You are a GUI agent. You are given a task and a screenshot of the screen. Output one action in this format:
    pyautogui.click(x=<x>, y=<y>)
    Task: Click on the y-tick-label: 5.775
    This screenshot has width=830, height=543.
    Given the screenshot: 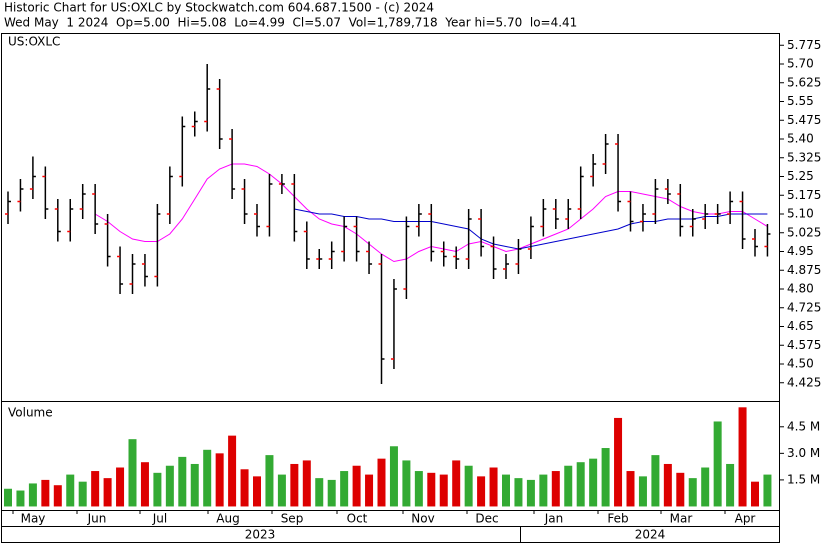 What is the action you would take?
    pyautogui.click(x=804, y=45)
    